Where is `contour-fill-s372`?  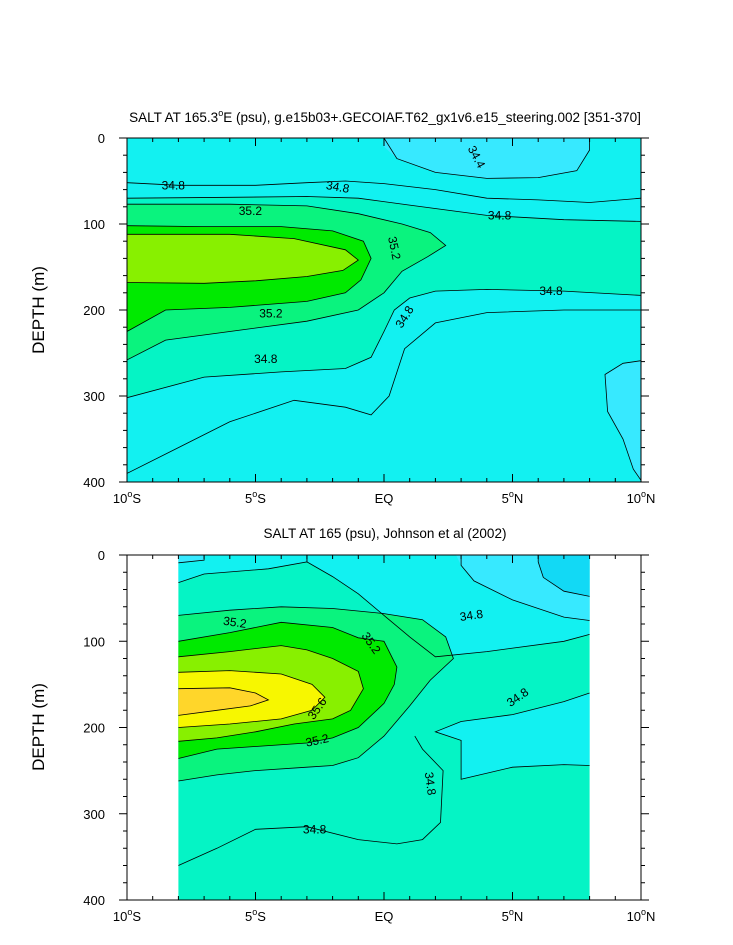 contour-fill-s372 is located at coordinates (223, 701).